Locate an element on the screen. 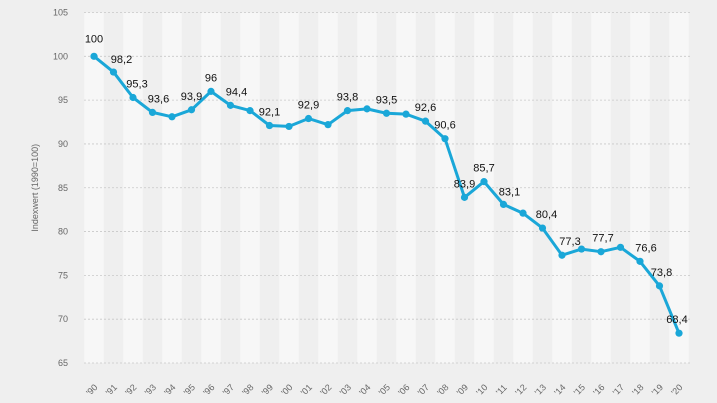  y-tick-label: 65 is located at coordinates (63, 363).